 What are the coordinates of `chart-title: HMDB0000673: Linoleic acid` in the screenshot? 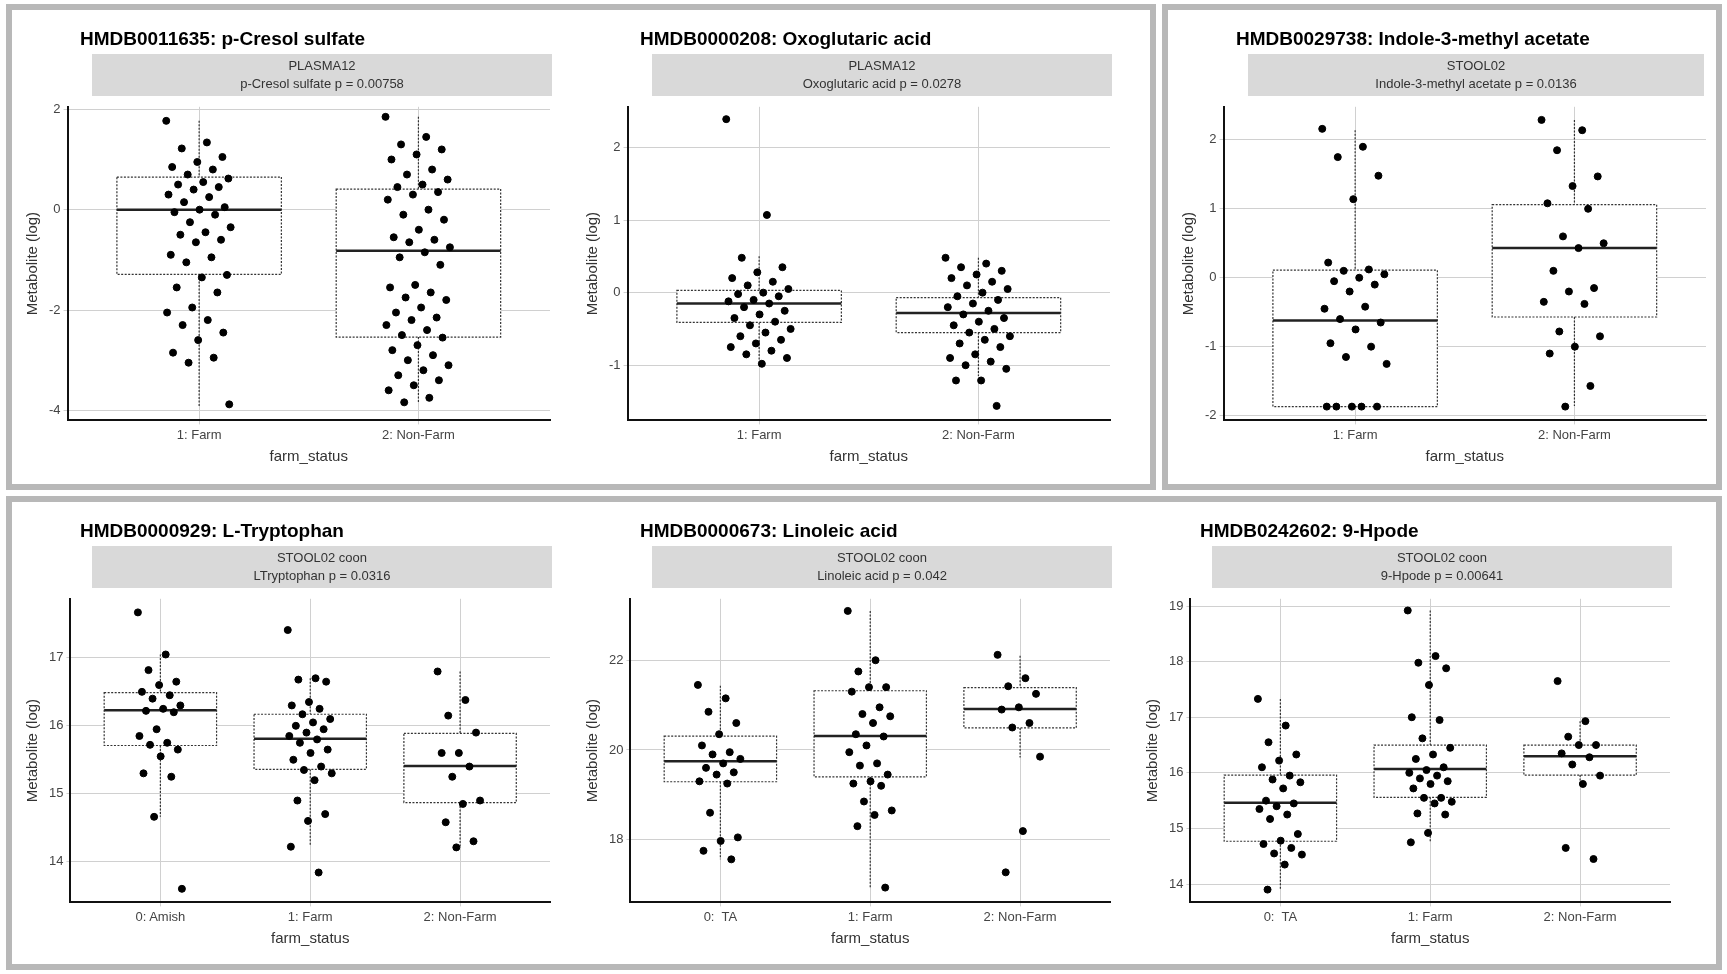 It's located at (769, 531).